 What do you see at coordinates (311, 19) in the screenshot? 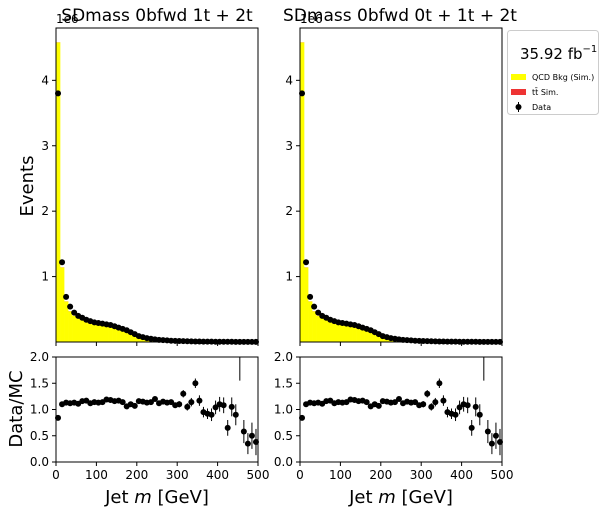
I see `panel-2-exponent: 1e6` at bounding box center [311, 19].